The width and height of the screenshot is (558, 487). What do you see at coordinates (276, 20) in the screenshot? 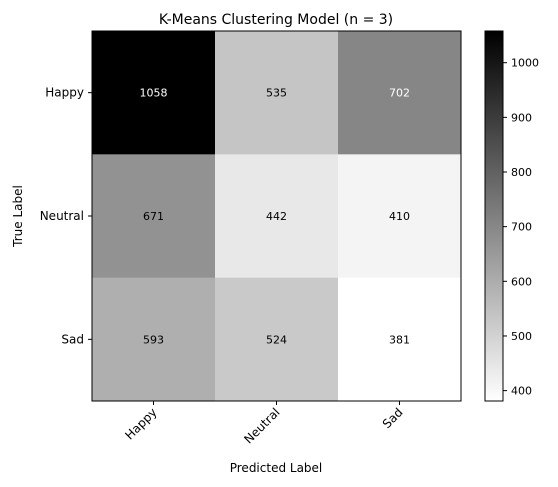
I see `chart-title: K-Means Clustering Model (n = 3)` at bounding box center [276, 20].